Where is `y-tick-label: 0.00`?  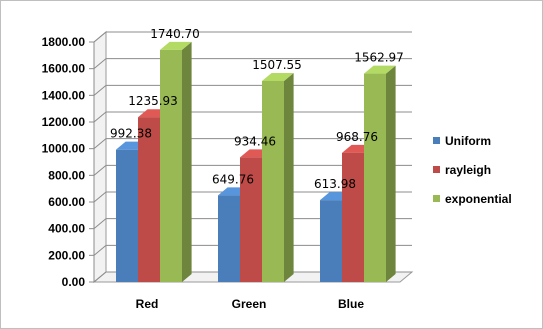
y-tick-label: 0.00 is located at coordinates (74, 282).